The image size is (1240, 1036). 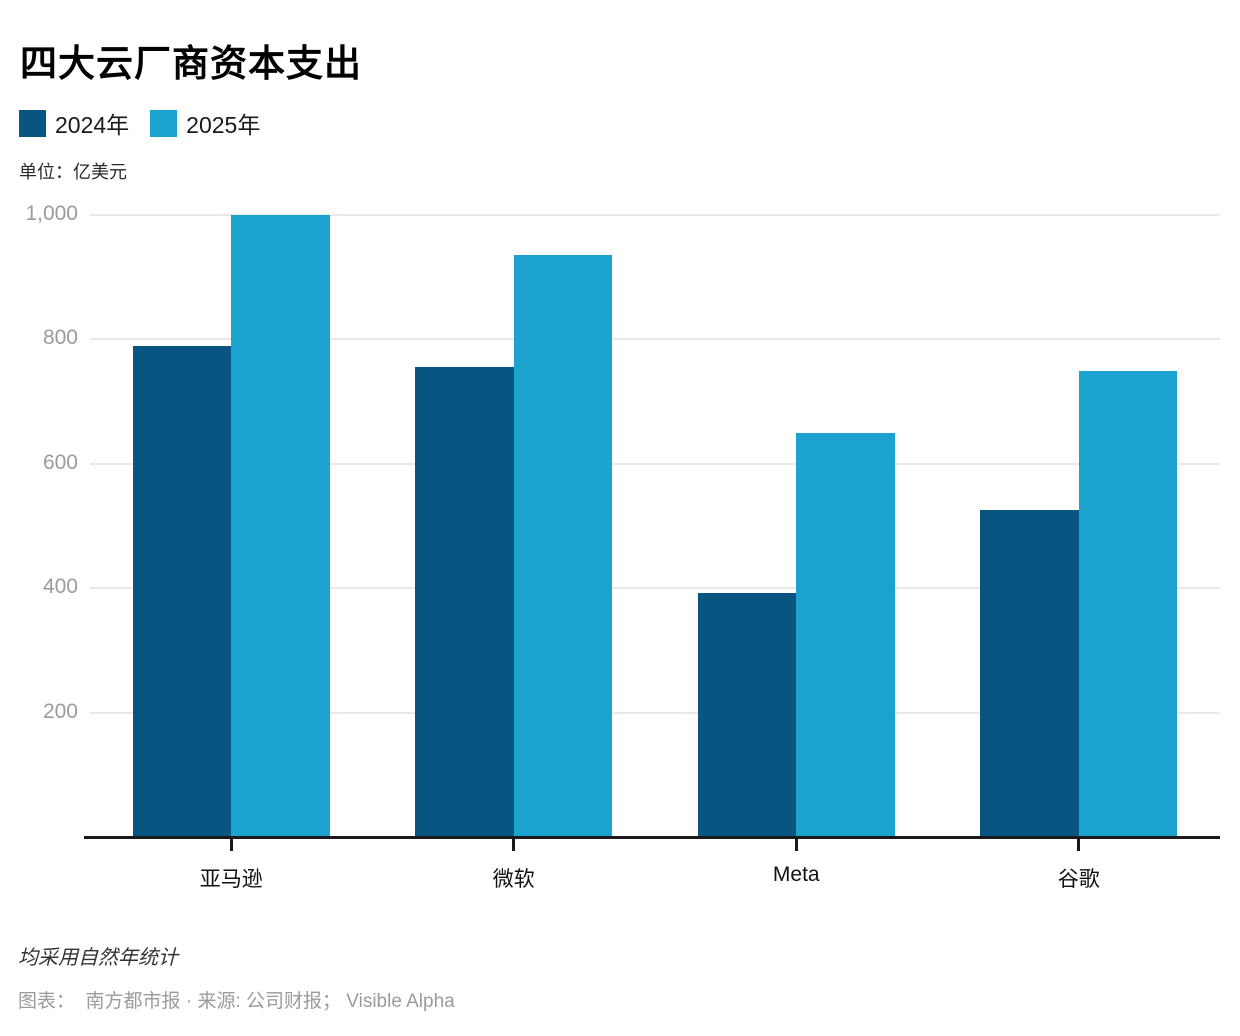 I want to click on x-axis-line, so click(x=652, y=837).